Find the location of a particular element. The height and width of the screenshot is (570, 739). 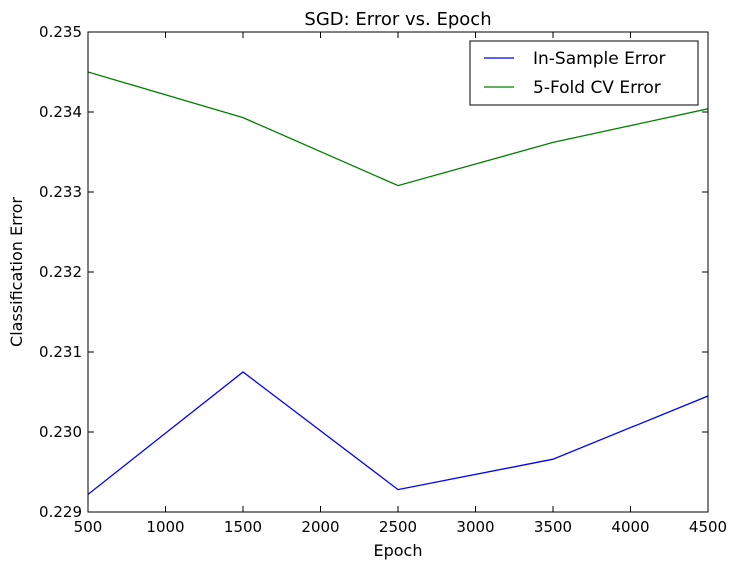

x-tick-label: 3500 is located at coordinates (553, 527).